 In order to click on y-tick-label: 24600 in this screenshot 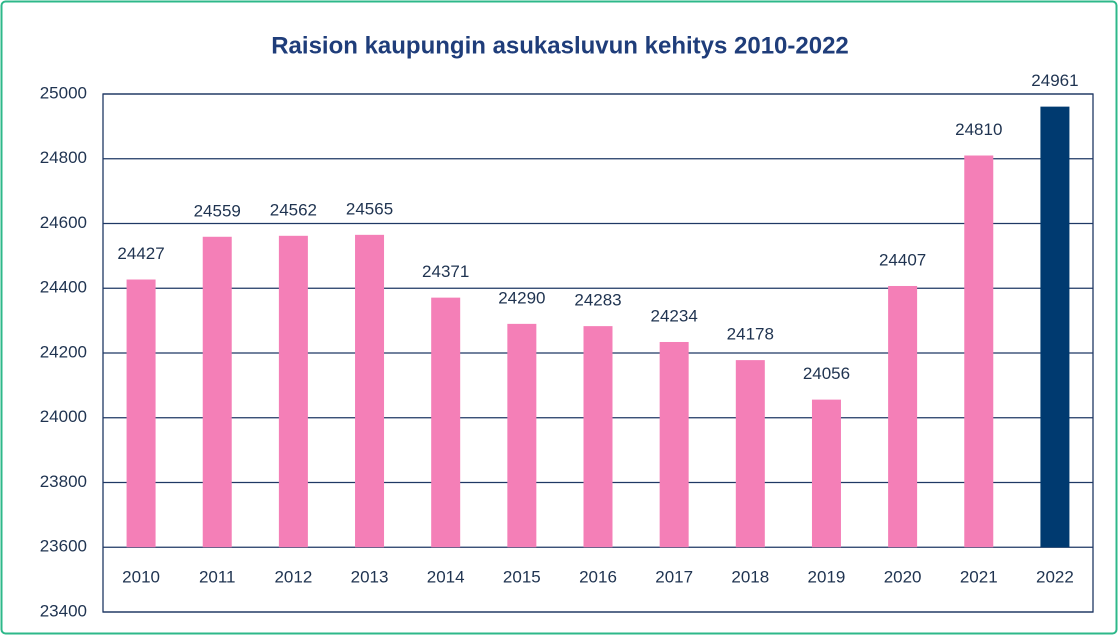, I will do `click(63, 222)`.